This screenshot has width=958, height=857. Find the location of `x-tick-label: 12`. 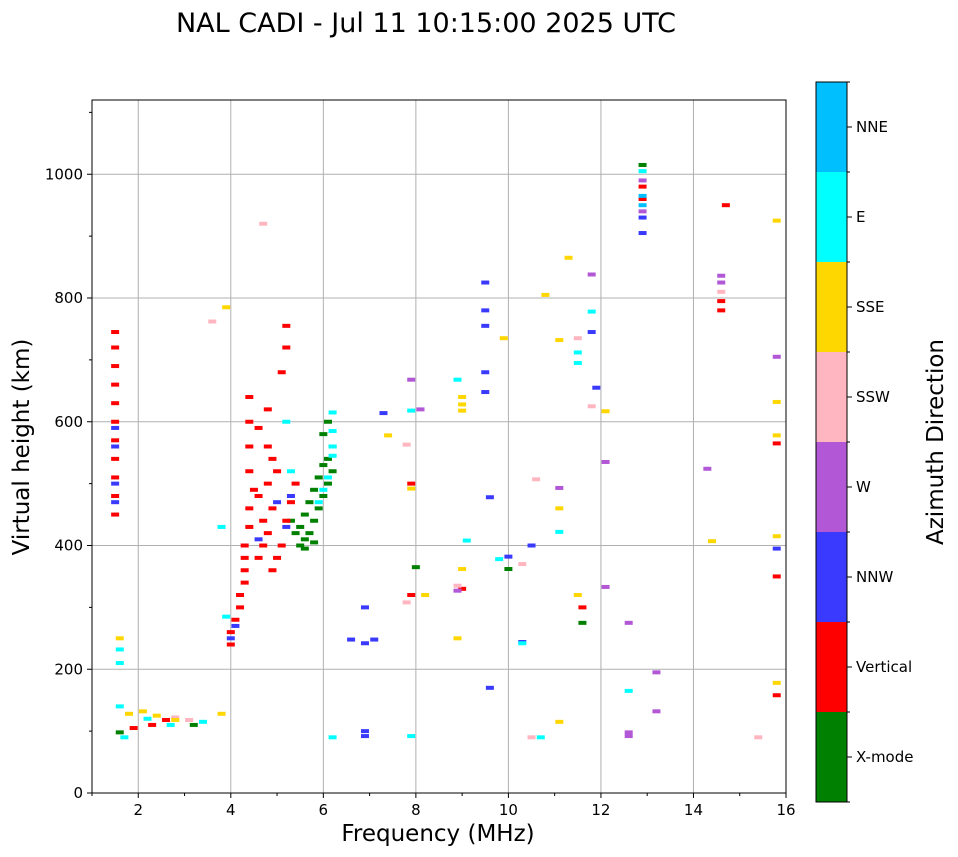

x-tick-label: 12 is located at coordinates (600, 810).